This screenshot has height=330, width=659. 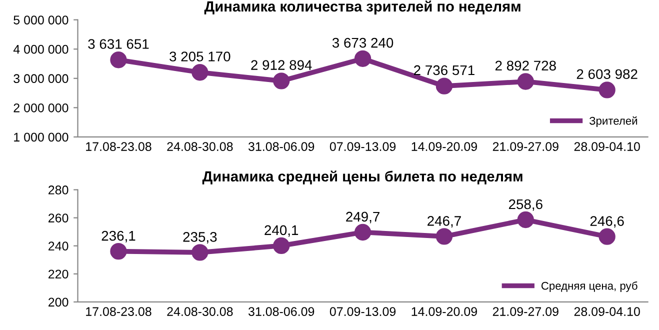 What do you see at coordinates (118, 44) in the screenshot?
I see `data-label: 3 631 651` at bounding box center [118, 44].